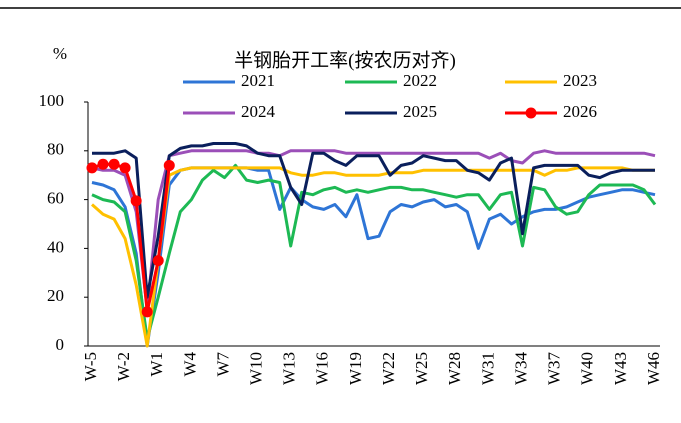  Describe the element at coordinates (52, 100) in the screenshot. I see `y-tick-label: 100` at that location.